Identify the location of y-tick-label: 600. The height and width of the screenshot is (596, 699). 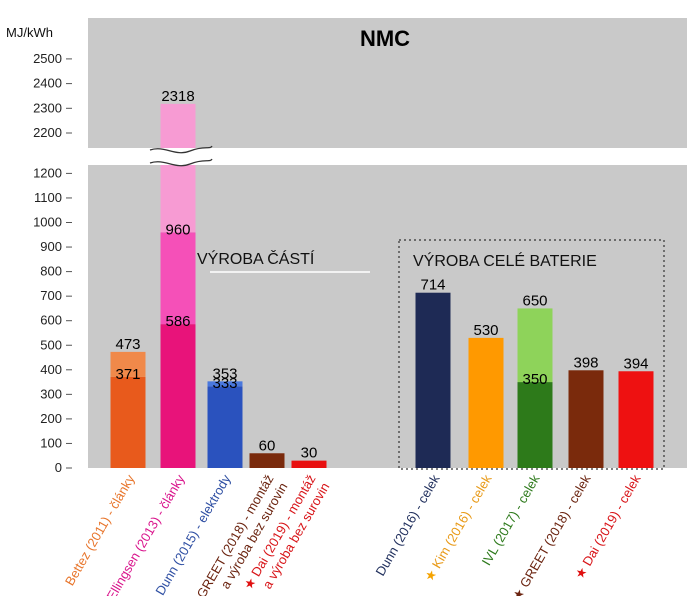
(51, 320).